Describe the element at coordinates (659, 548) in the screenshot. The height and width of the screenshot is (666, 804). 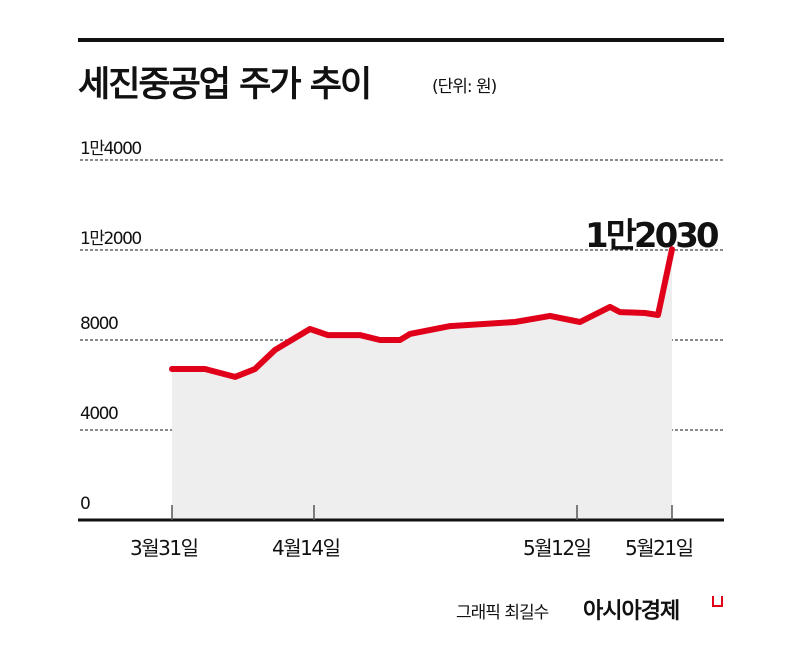
I see `x-tick-may21: 5월21일` at that location.